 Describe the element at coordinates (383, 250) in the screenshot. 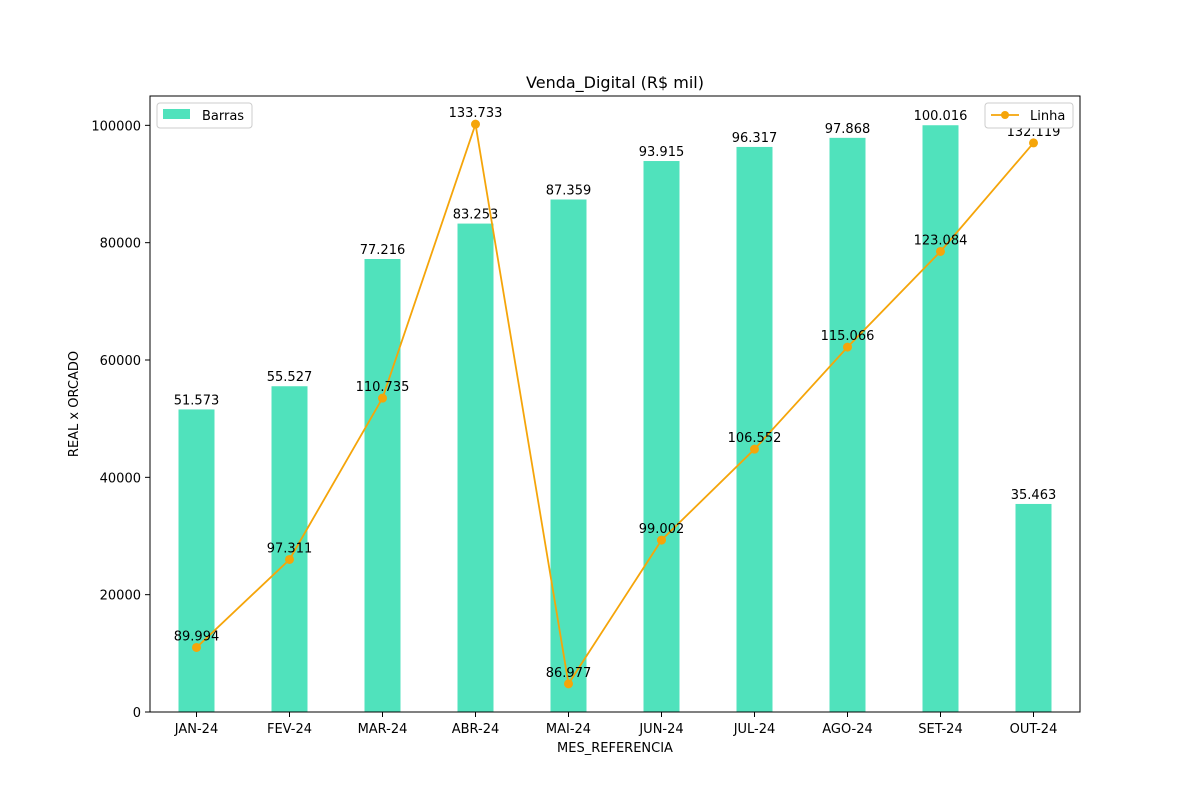

I see `bar-label-mar-24: 77.216` at that location.